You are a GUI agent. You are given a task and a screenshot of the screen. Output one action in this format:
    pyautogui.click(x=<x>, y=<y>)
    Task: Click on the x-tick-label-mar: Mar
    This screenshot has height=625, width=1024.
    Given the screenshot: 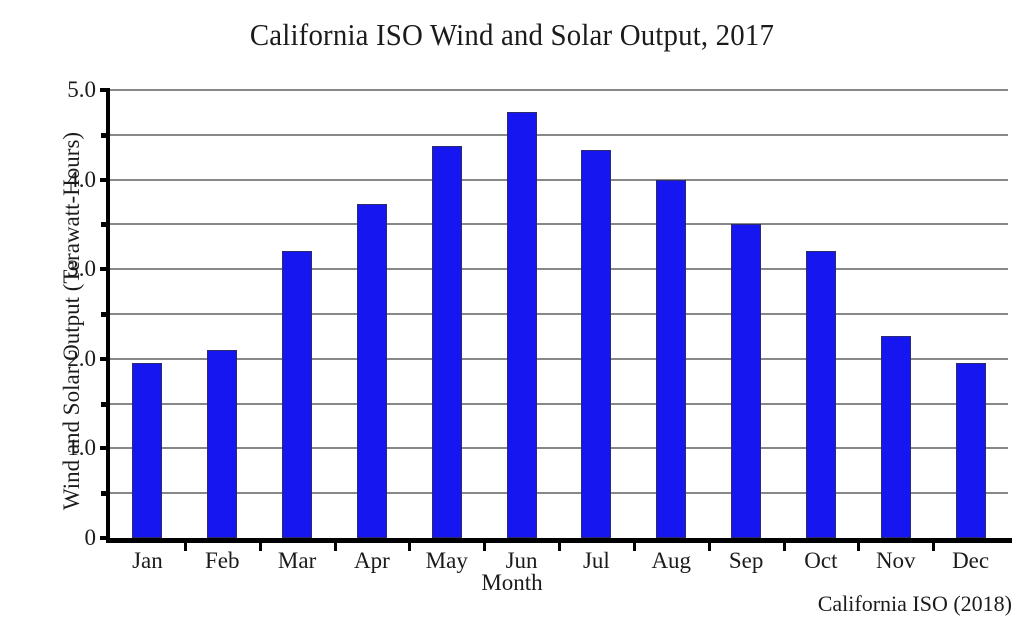 What is the action you would take?
    pyautogui.click(x=297, y=560)
    